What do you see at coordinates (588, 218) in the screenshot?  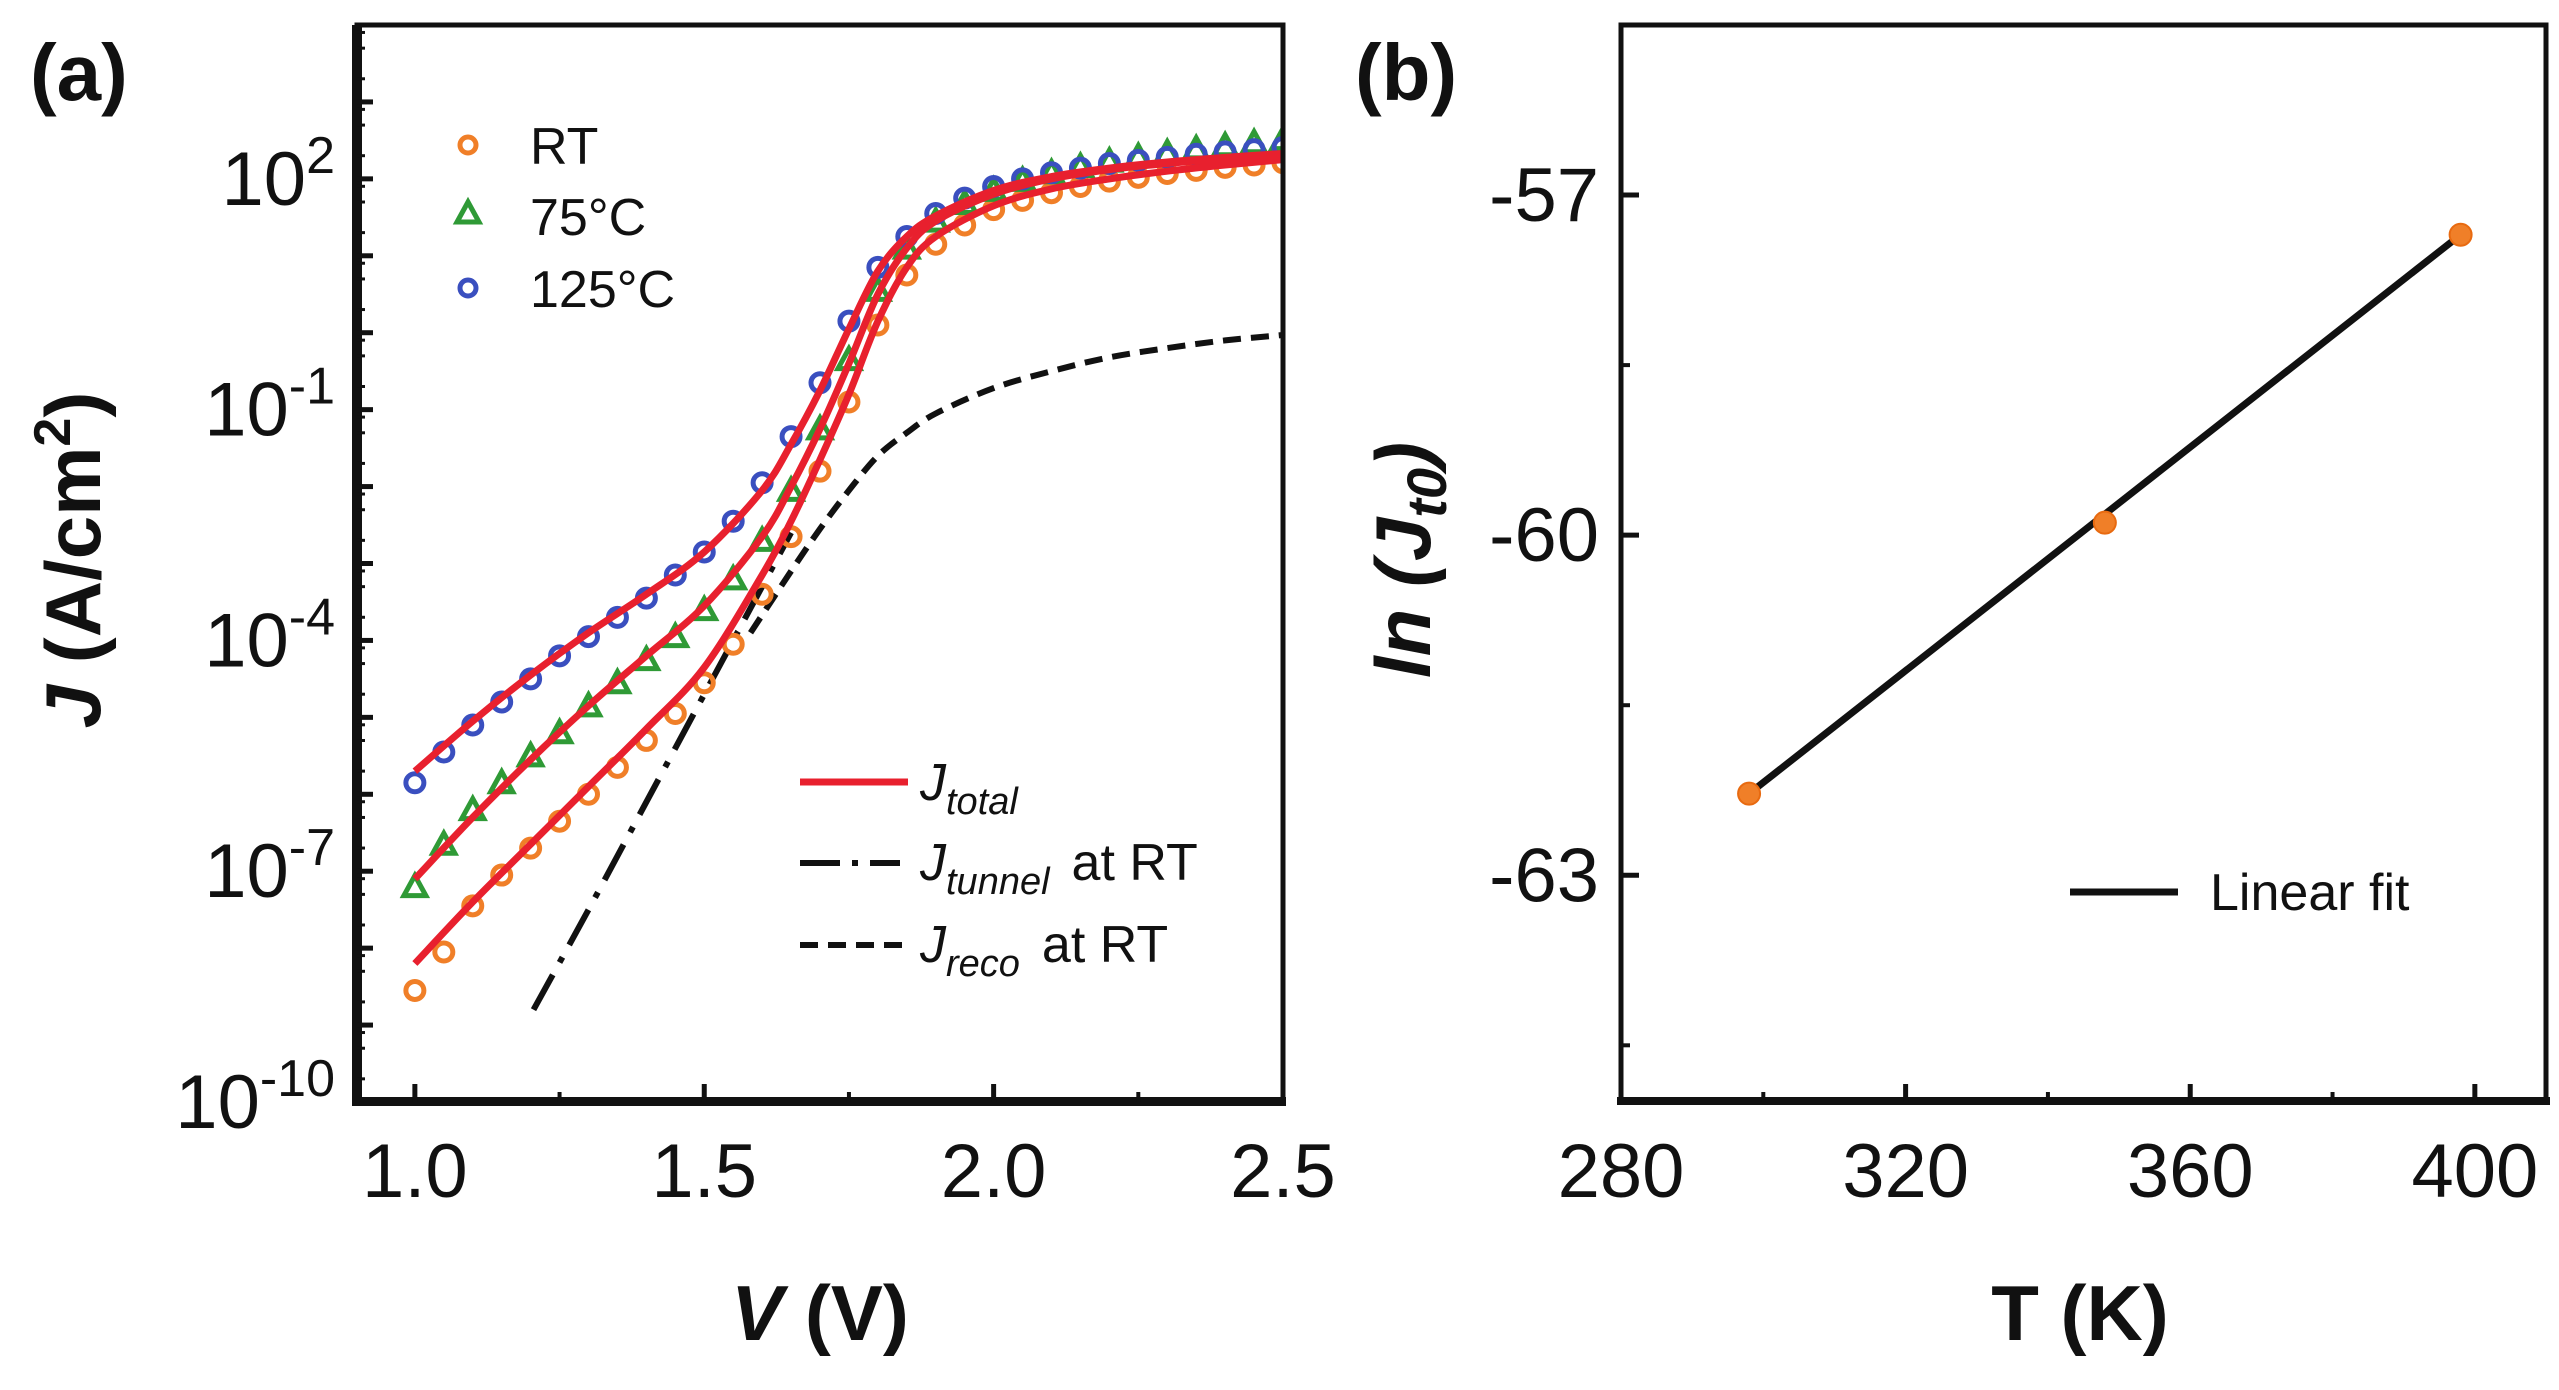 I see `legend-label: 75°C` at bounding box center [588, 218].